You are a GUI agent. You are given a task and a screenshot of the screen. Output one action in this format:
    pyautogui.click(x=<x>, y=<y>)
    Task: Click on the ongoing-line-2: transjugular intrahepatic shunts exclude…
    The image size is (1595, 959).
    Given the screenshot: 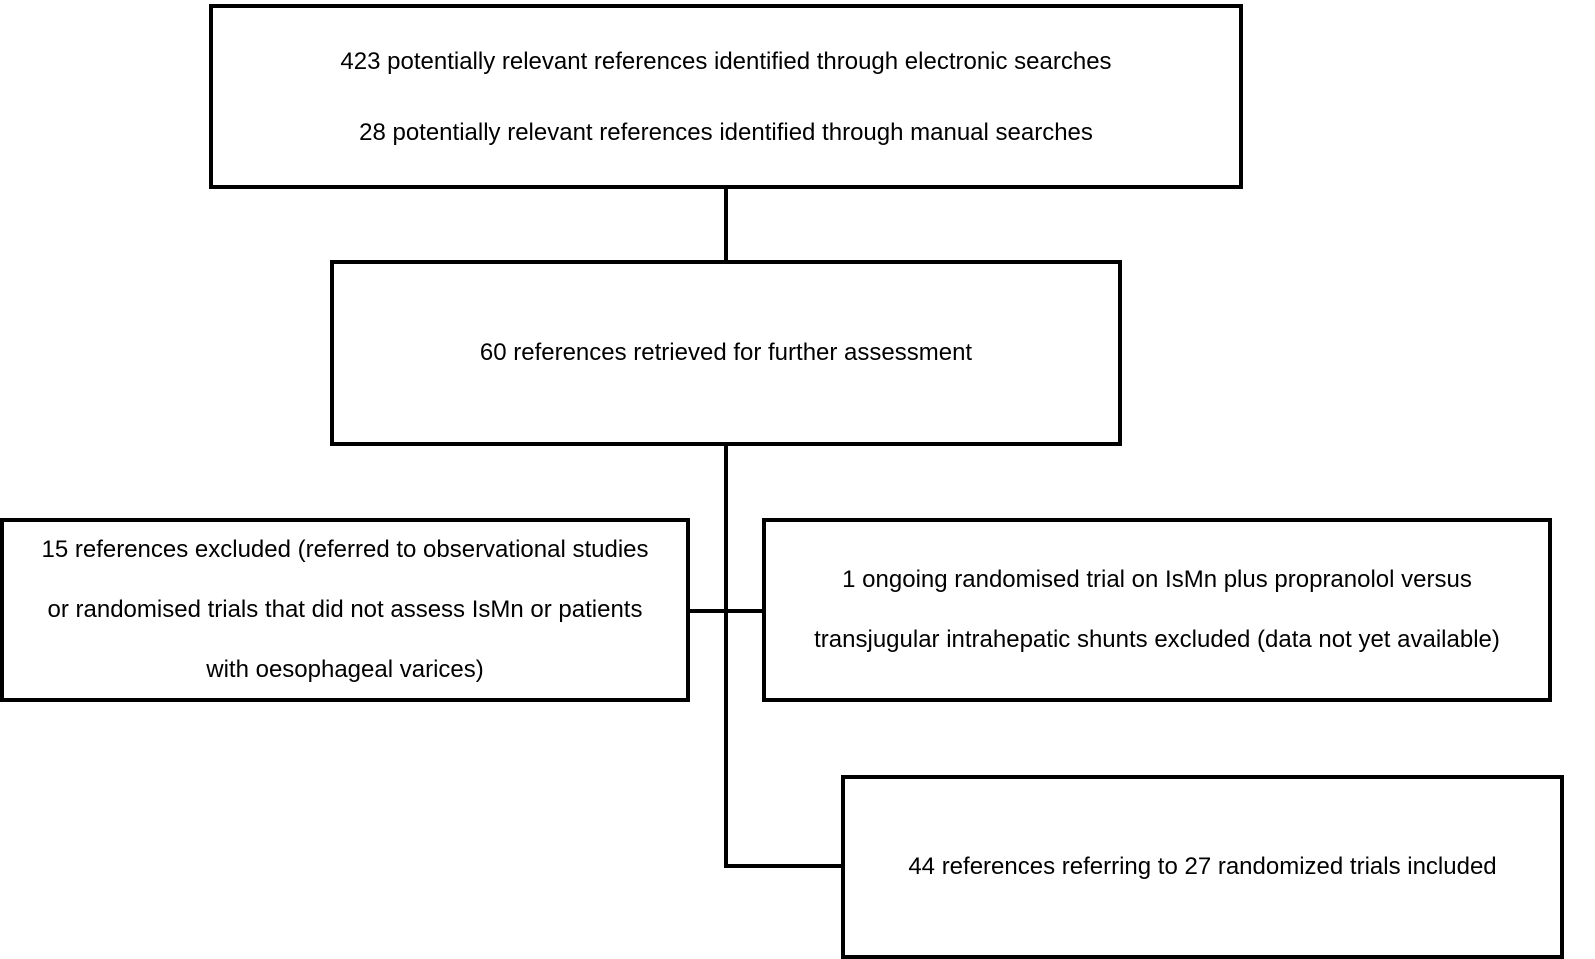 What is the action you would take?
    pyautogui.click(x=1157, y=639)
    